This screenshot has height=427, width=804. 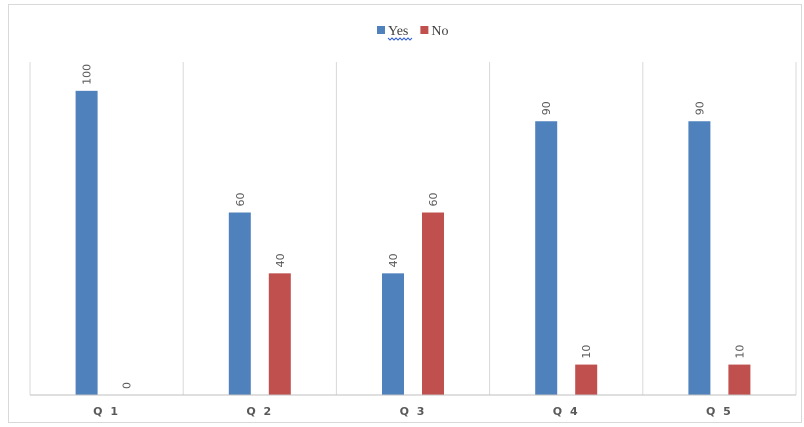 What do you see at coordinates (424, 30) in the screenshot?
I see `legend-swatch-no` at bounding box center [424, 30].